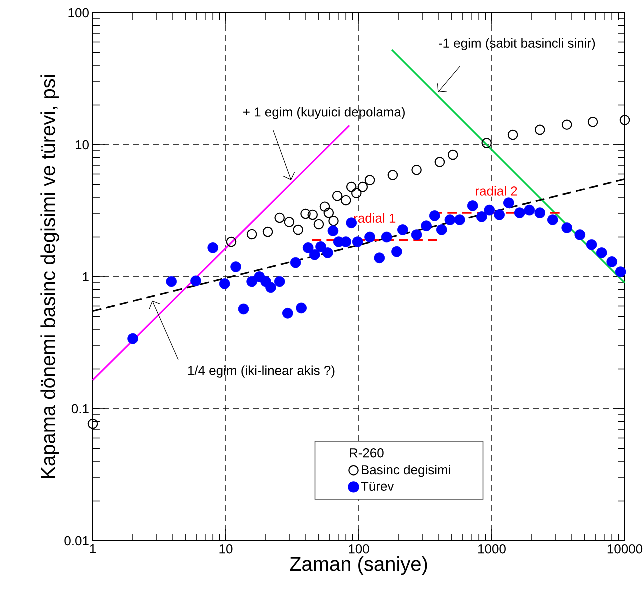  What do you see at coordinates (359, 566) in the screenshot?
I see `x-axis-title: Zaman (saniye)` at bounding box center [359, 566].